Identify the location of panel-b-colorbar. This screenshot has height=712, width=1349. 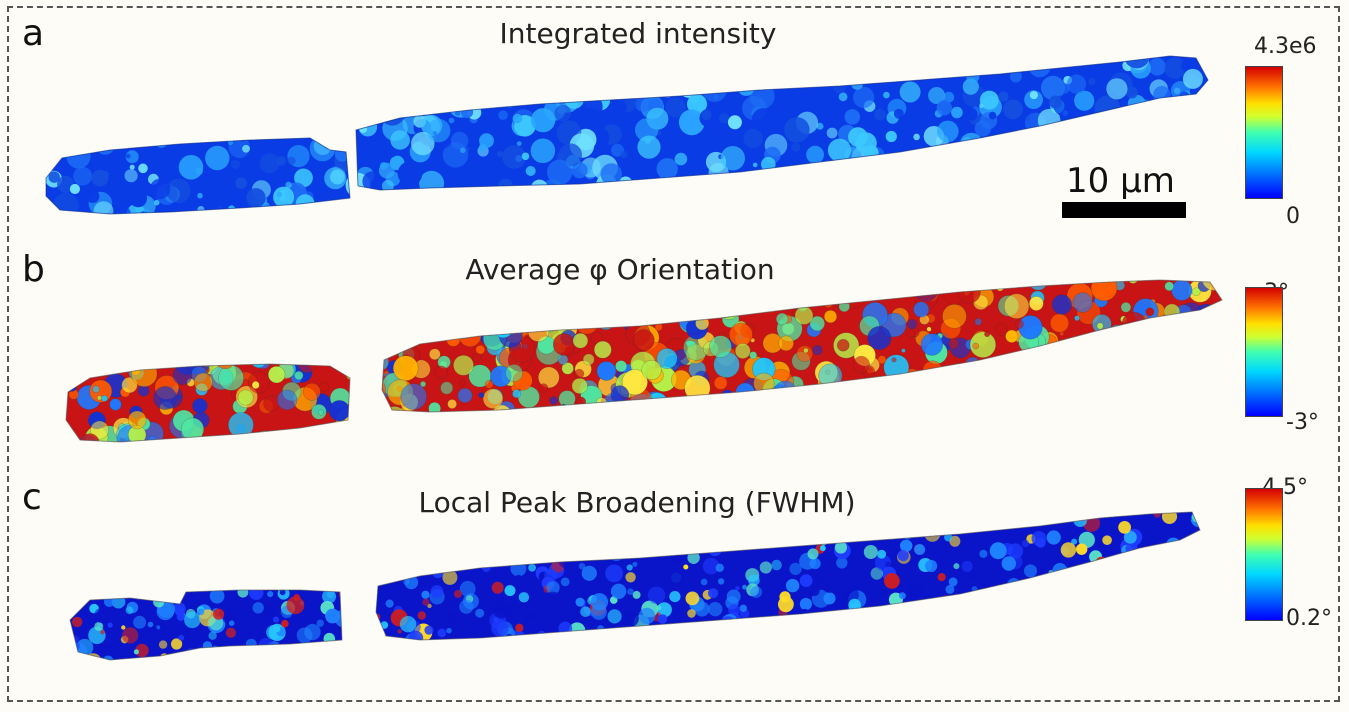
(1264, 352).